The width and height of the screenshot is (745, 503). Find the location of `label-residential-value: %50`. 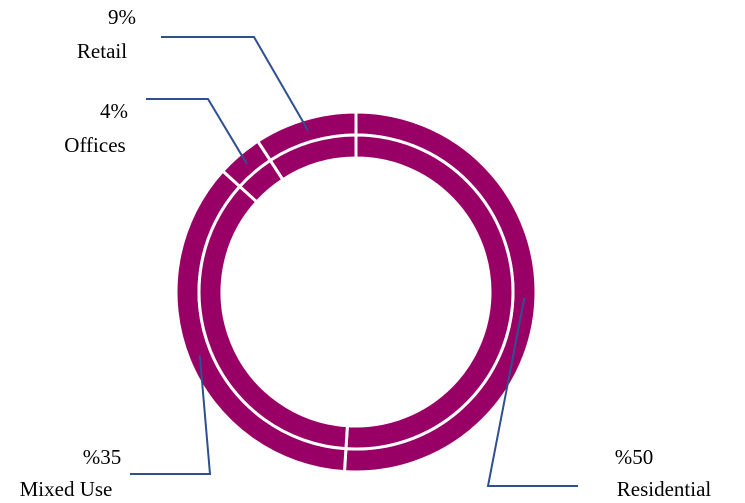

label-residential-value: %50 is located at coordinates (634, 457).